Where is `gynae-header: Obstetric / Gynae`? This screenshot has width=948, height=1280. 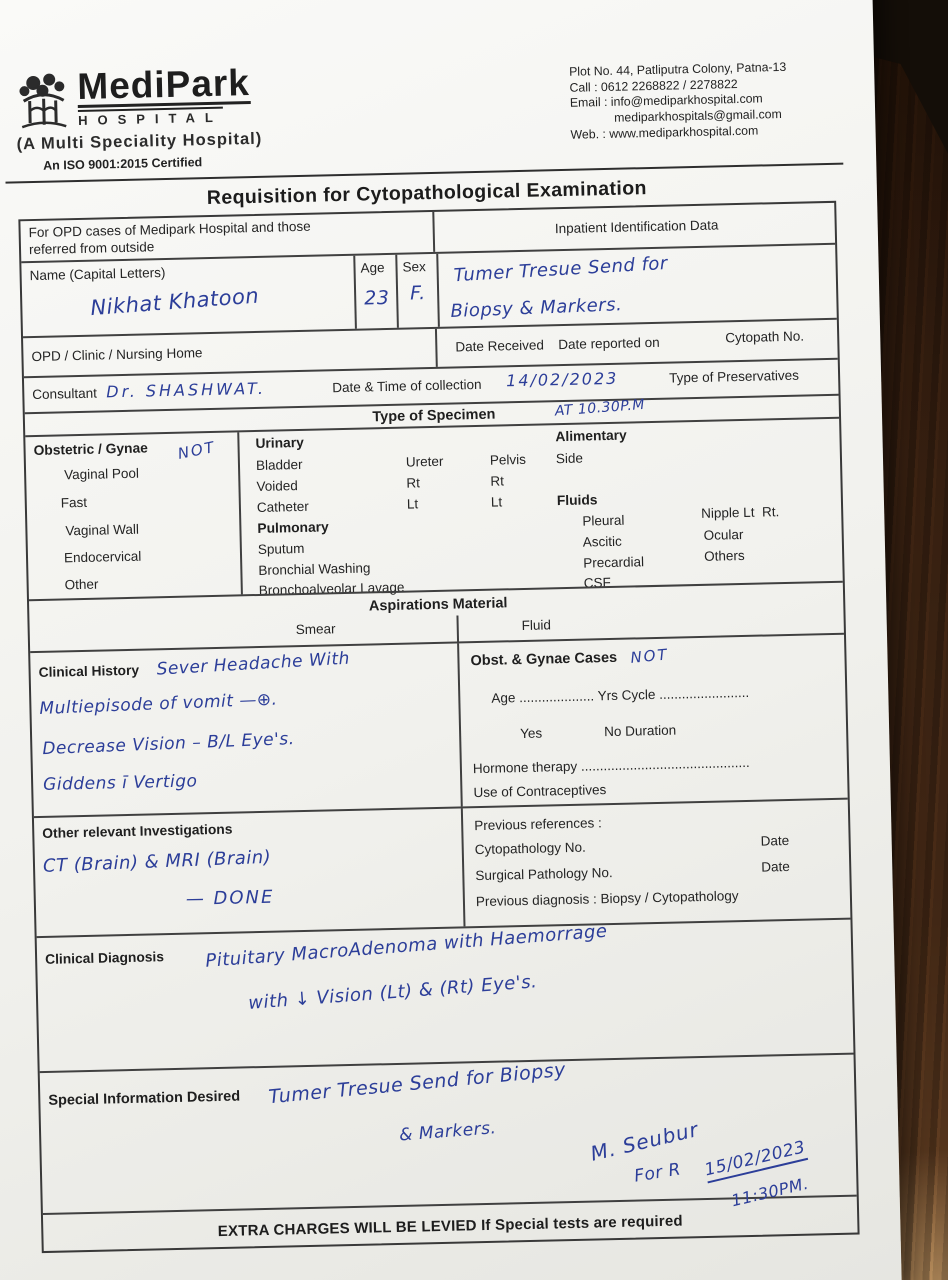
gynae-header: Obstetric / Gynae is located at coordinates (90, 449).